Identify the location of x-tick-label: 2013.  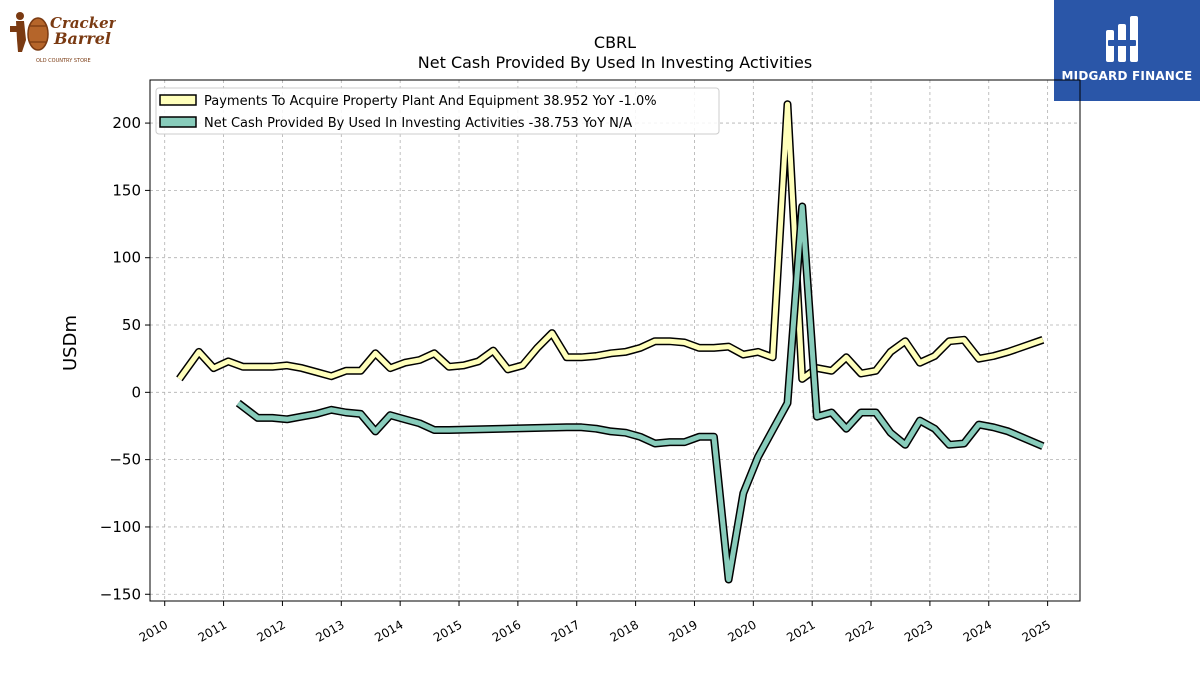
(329, 630).